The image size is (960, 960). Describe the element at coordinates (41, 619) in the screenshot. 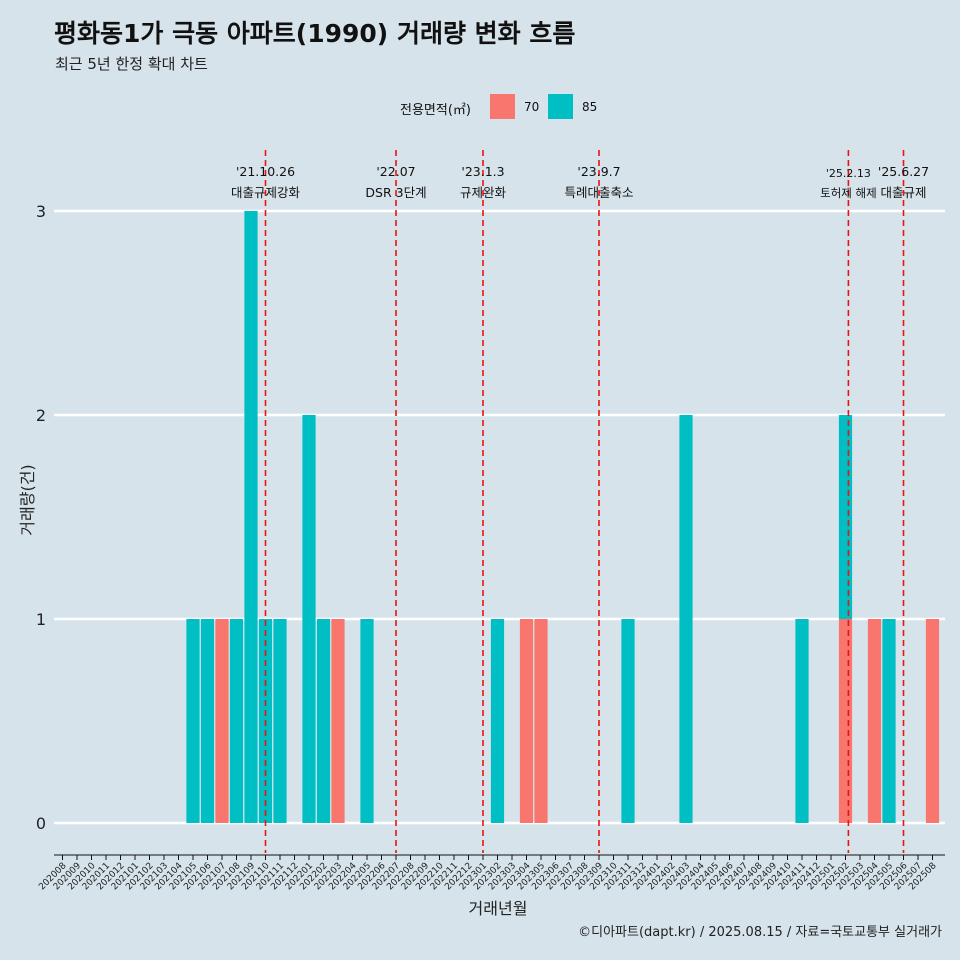

I see `y-tick-label: 1` at that location.